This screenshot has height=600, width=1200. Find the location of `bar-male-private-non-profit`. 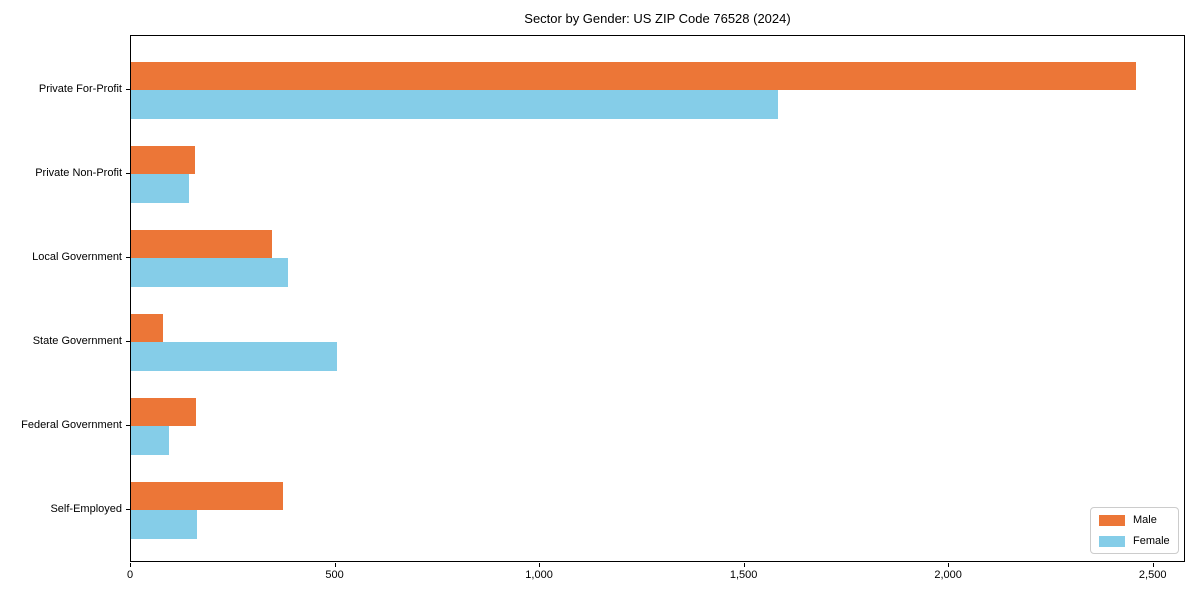

bar-male-private-non-profit is located at coordinates (163, 159).